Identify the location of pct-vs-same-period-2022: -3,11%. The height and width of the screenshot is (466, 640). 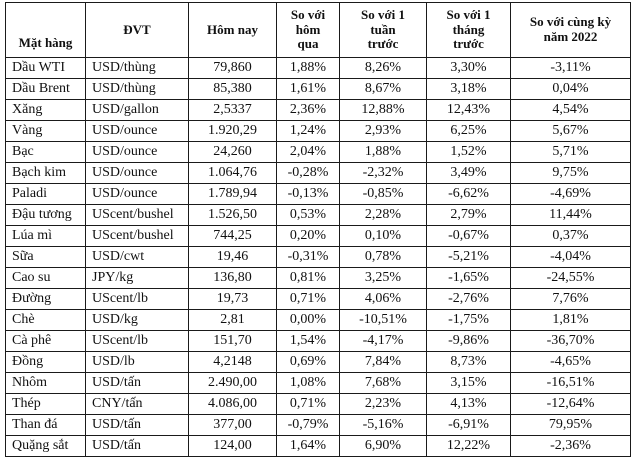
(570, 68).